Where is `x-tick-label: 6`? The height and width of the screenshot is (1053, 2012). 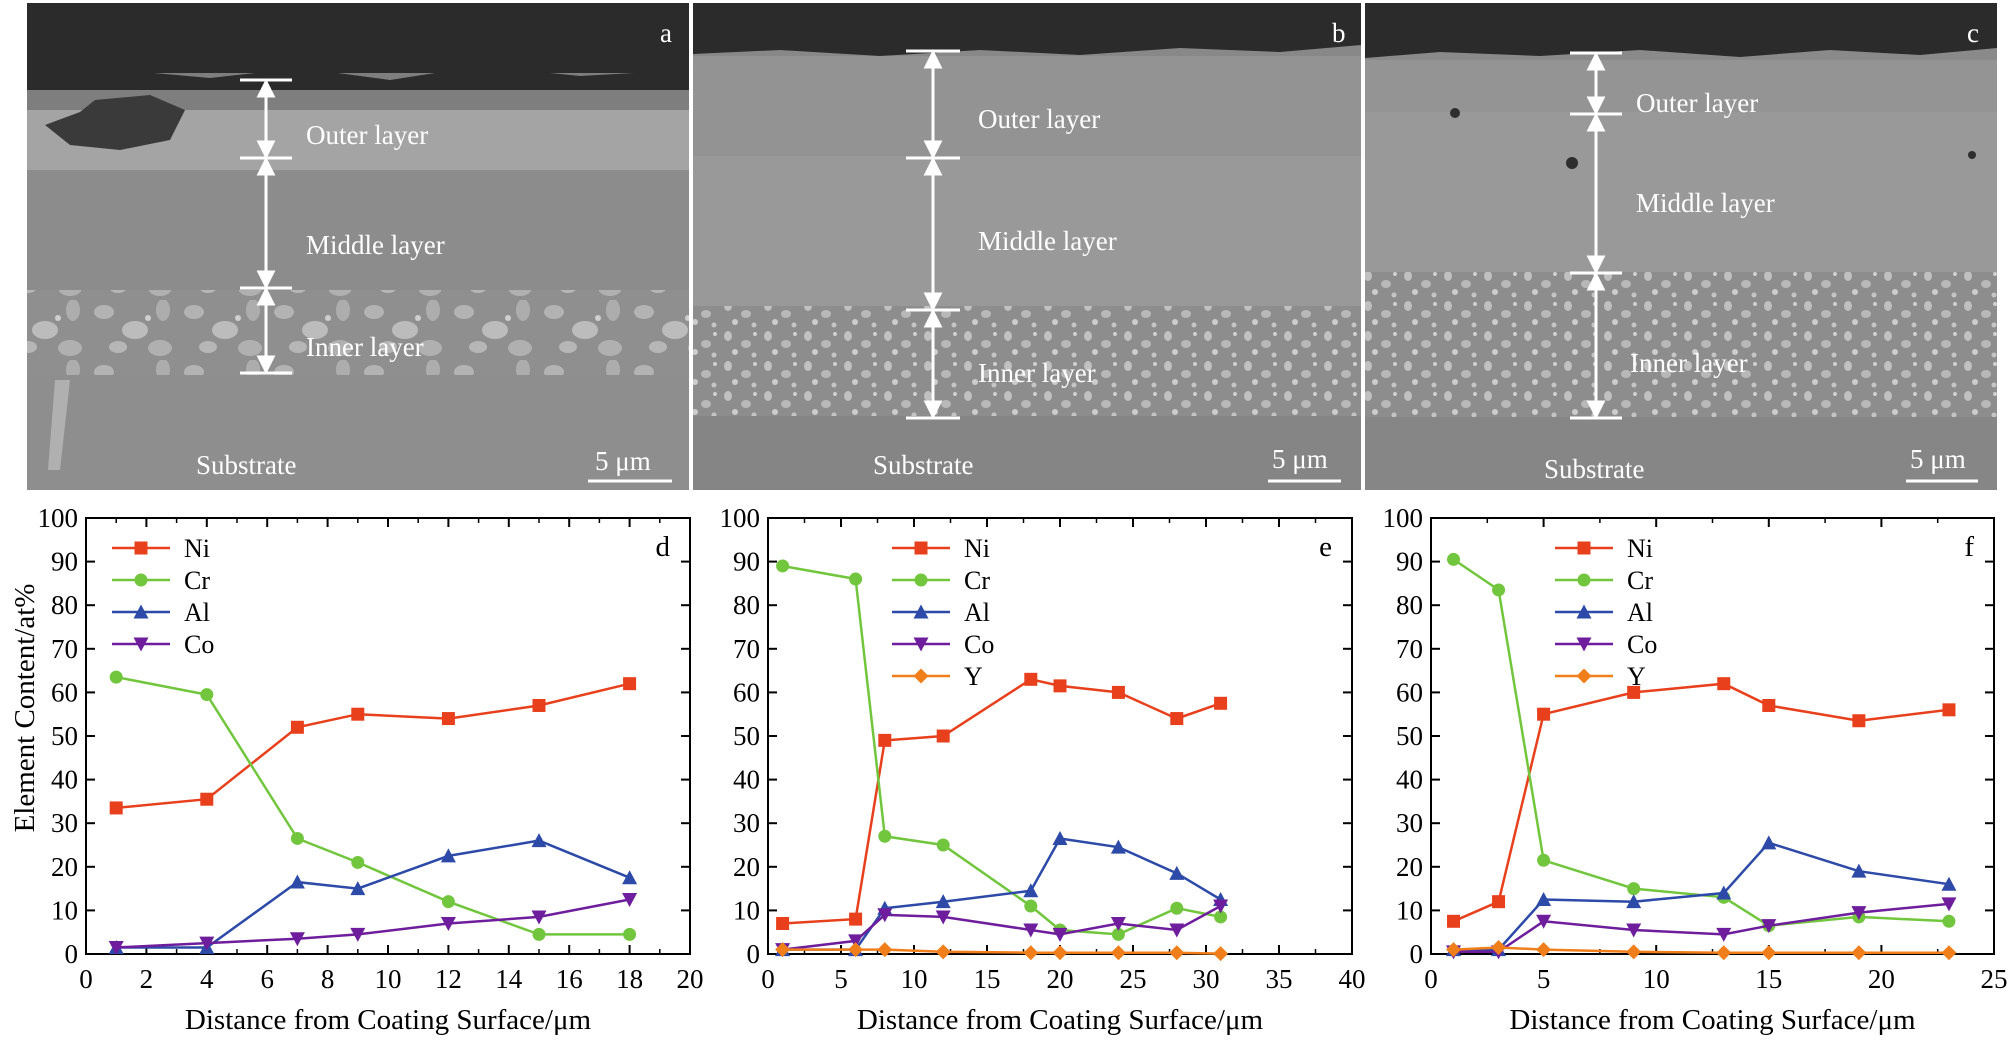 x-tick-label: 6 is located at coordinates (267, 979).